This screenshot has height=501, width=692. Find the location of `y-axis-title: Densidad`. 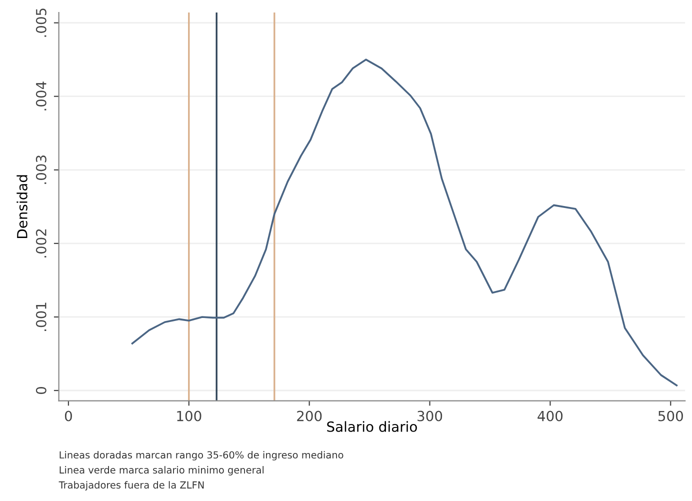

y-axis-title: Densidad is located at coordinates (22, 206).